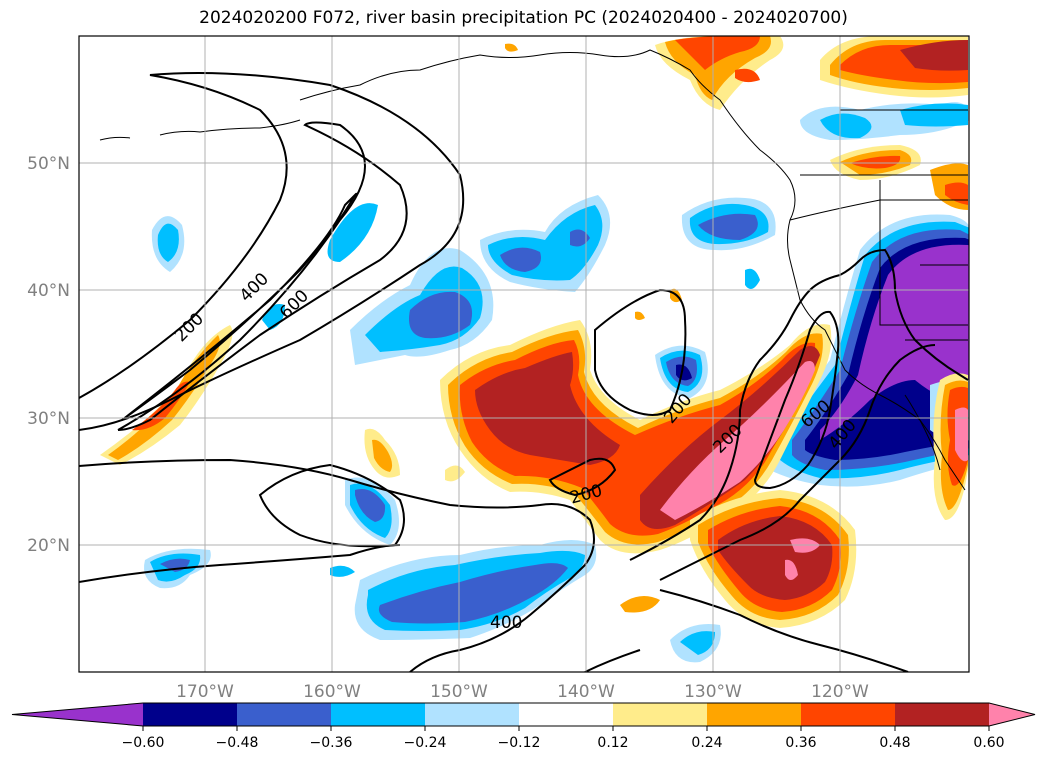 This screenshot has width=1047, height=765. Describe the element at coordinates (586, 692) in the screenshot. I see `lon-tick-label: 140°W` at that location.